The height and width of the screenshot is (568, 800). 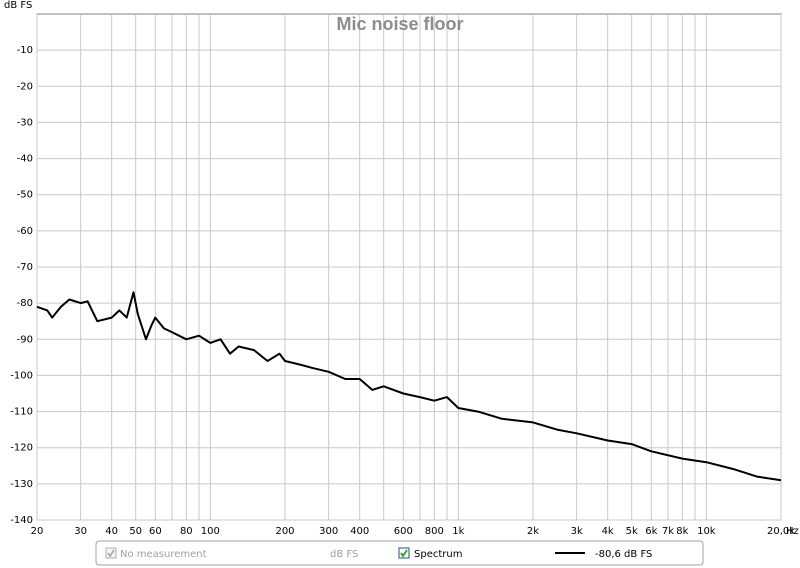 What do you see at coordinates (668, 531) in the screenshot?
I see `x-tick-label: 7k` at bounding box center [668, 531].